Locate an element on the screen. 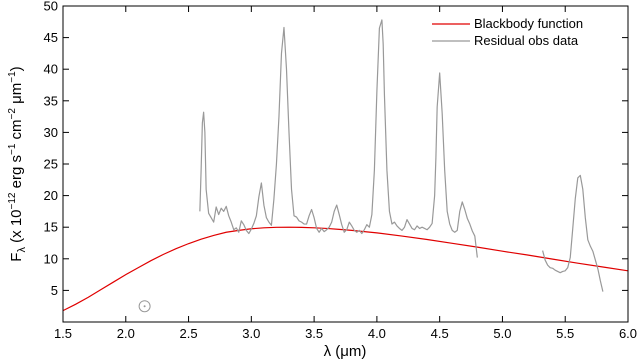 This screenshot has width=643, height=361. y-tick-label: 20 is located at coordinates (51, 195).